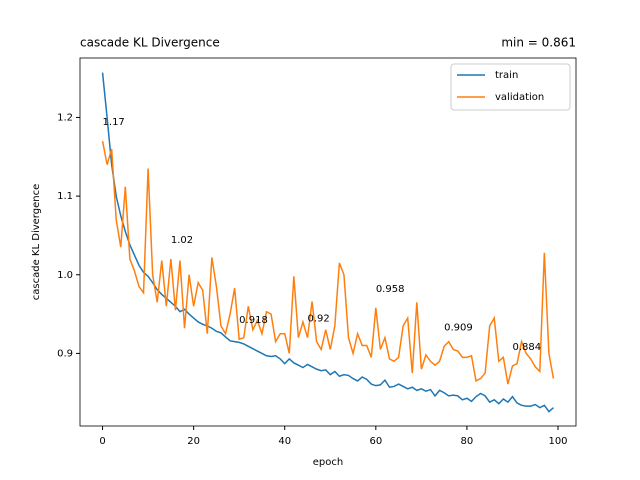  What do you see at coordinates (519, 97) in the screenshot?
I see `legend-label: validation` at bounding box center [519, 97].